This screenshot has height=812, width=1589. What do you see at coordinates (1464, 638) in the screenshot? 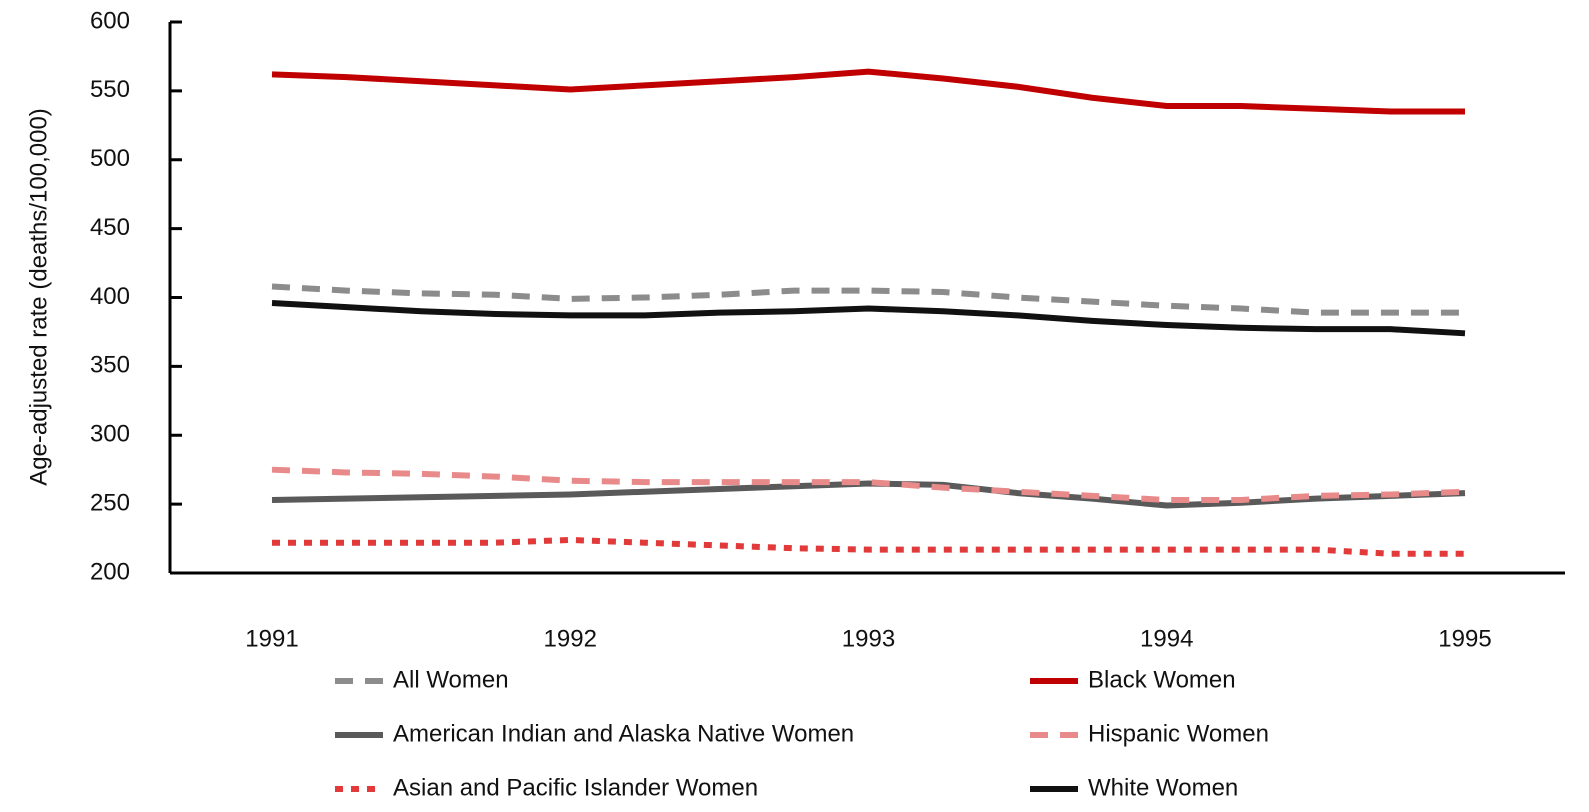
I see `x-tick-label: 1995` at bounding box center [1464, 638].